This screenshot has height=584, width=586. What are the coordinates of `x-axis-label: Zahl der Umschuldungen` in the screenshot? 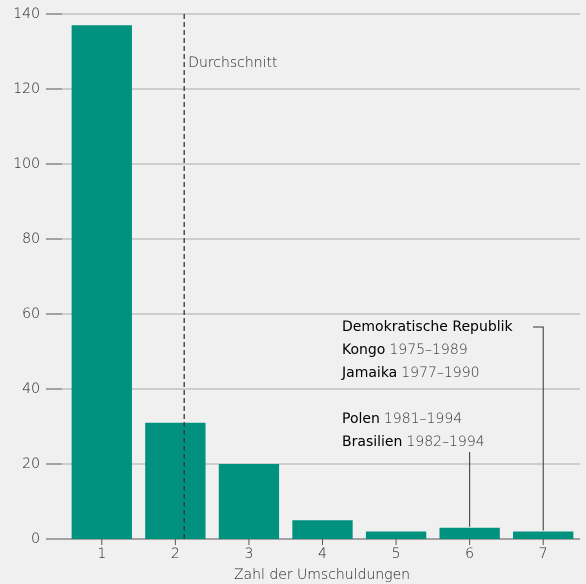 It's located at (322, 575).